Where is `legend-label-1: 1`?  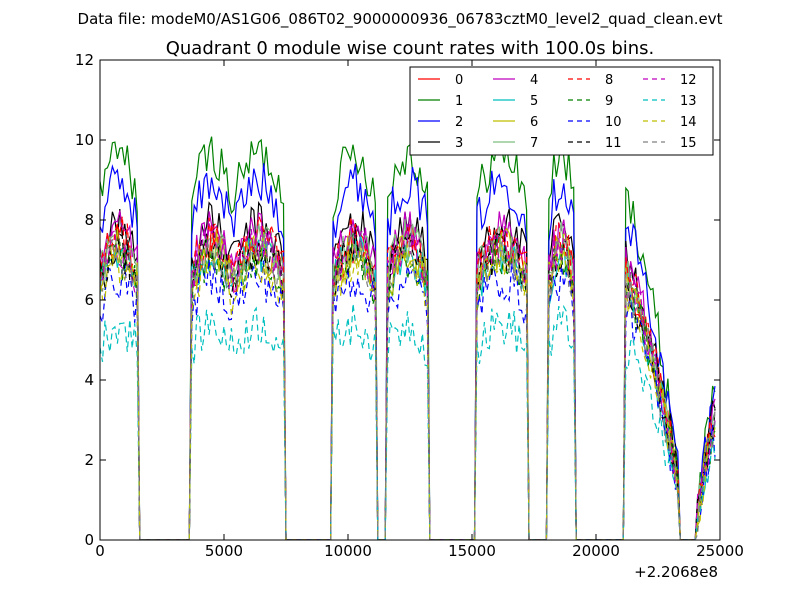
legend-label-1: 1 is located at coordinates (459, 101).